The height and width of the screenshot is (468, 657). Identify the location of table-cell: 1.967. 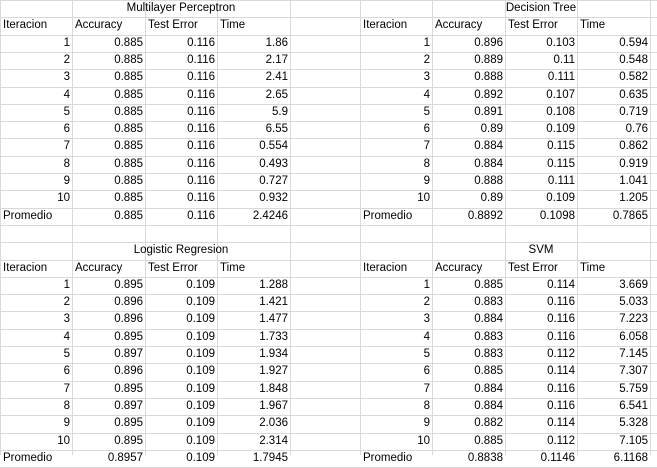
(273, 406).